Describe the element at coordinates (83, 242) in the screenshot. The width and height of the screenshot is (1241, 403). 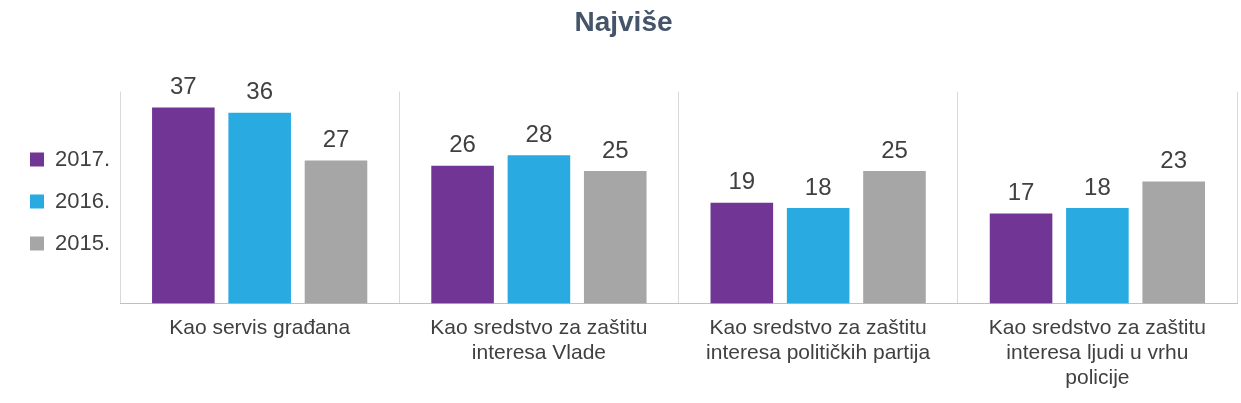
I see `legend-label: 2015.` at that location.